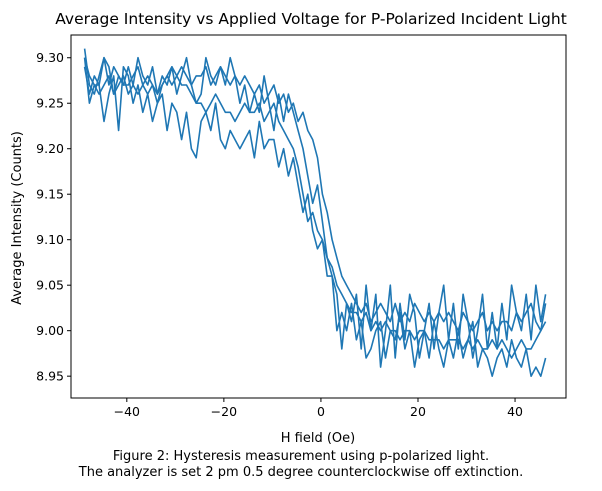 Image resolution: width=602 pixels, height=491 pixels. I want to click on y-tick-label: 9.20, so click(50, 148).